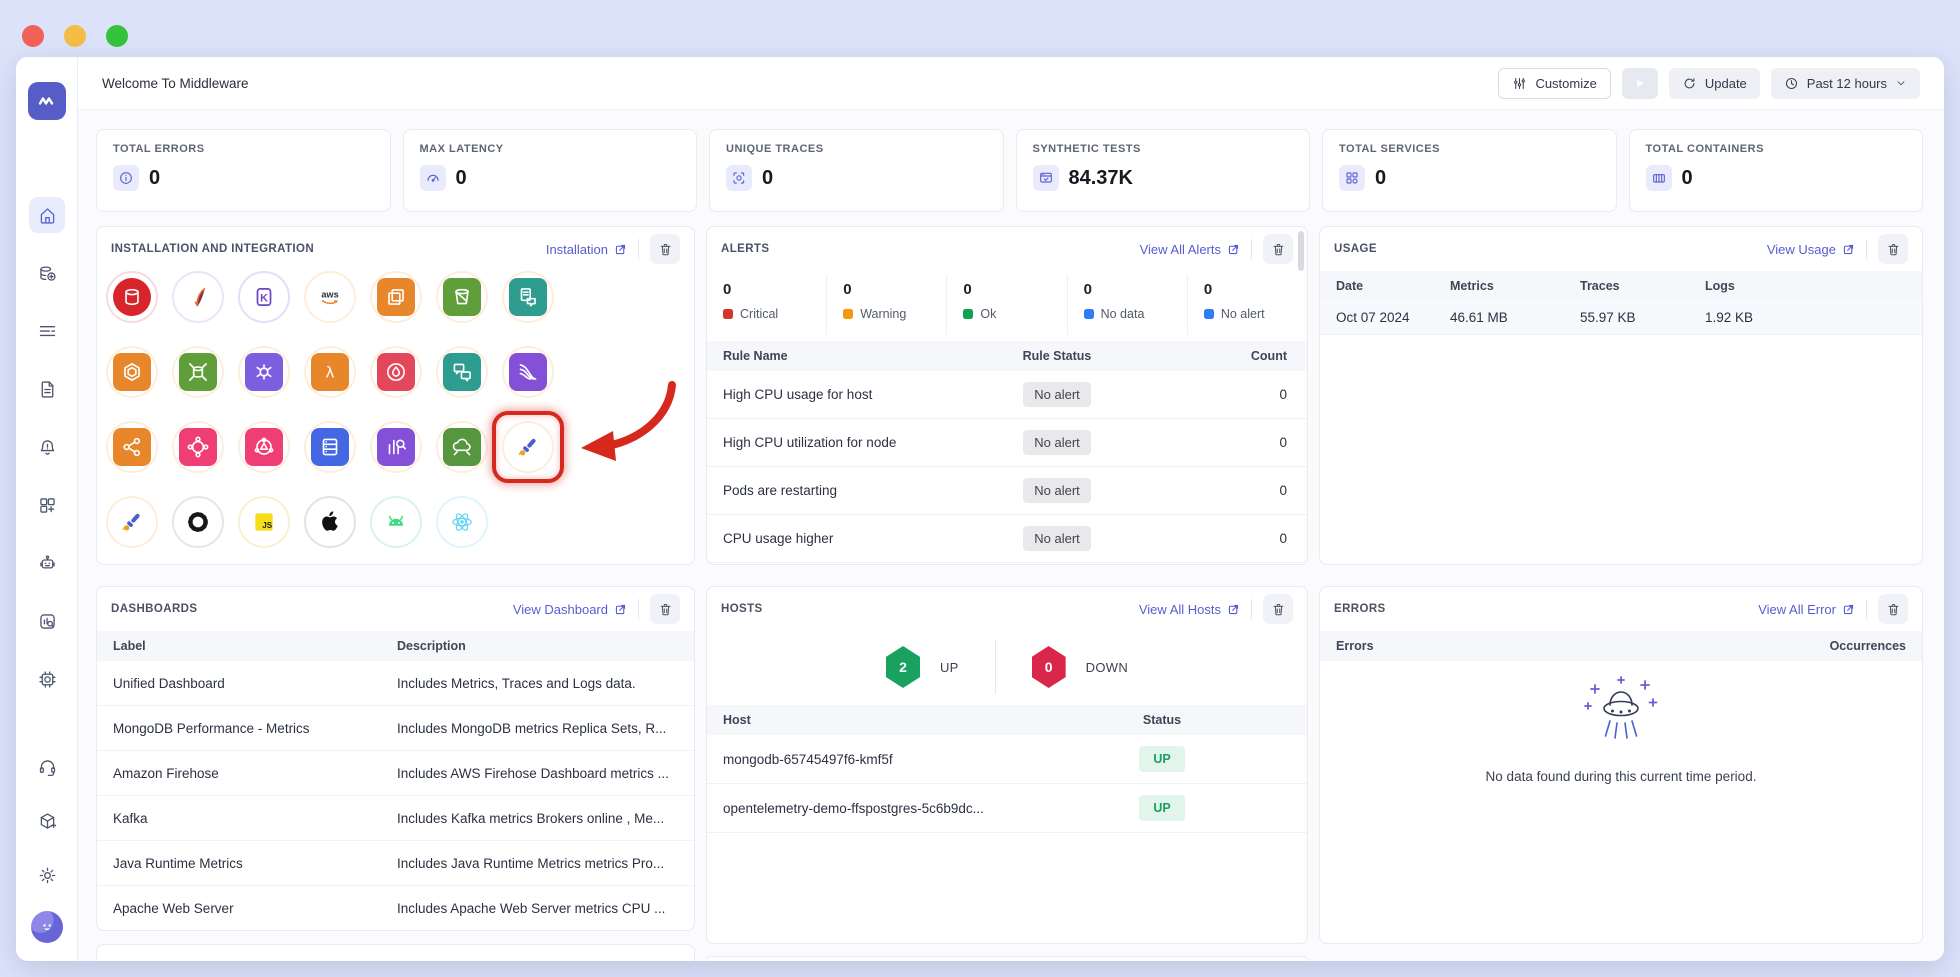  What do you see at coordinates (47, 679) in the screenshot?
I see `sidebar-item-processes` at bounding box center [47, 679].